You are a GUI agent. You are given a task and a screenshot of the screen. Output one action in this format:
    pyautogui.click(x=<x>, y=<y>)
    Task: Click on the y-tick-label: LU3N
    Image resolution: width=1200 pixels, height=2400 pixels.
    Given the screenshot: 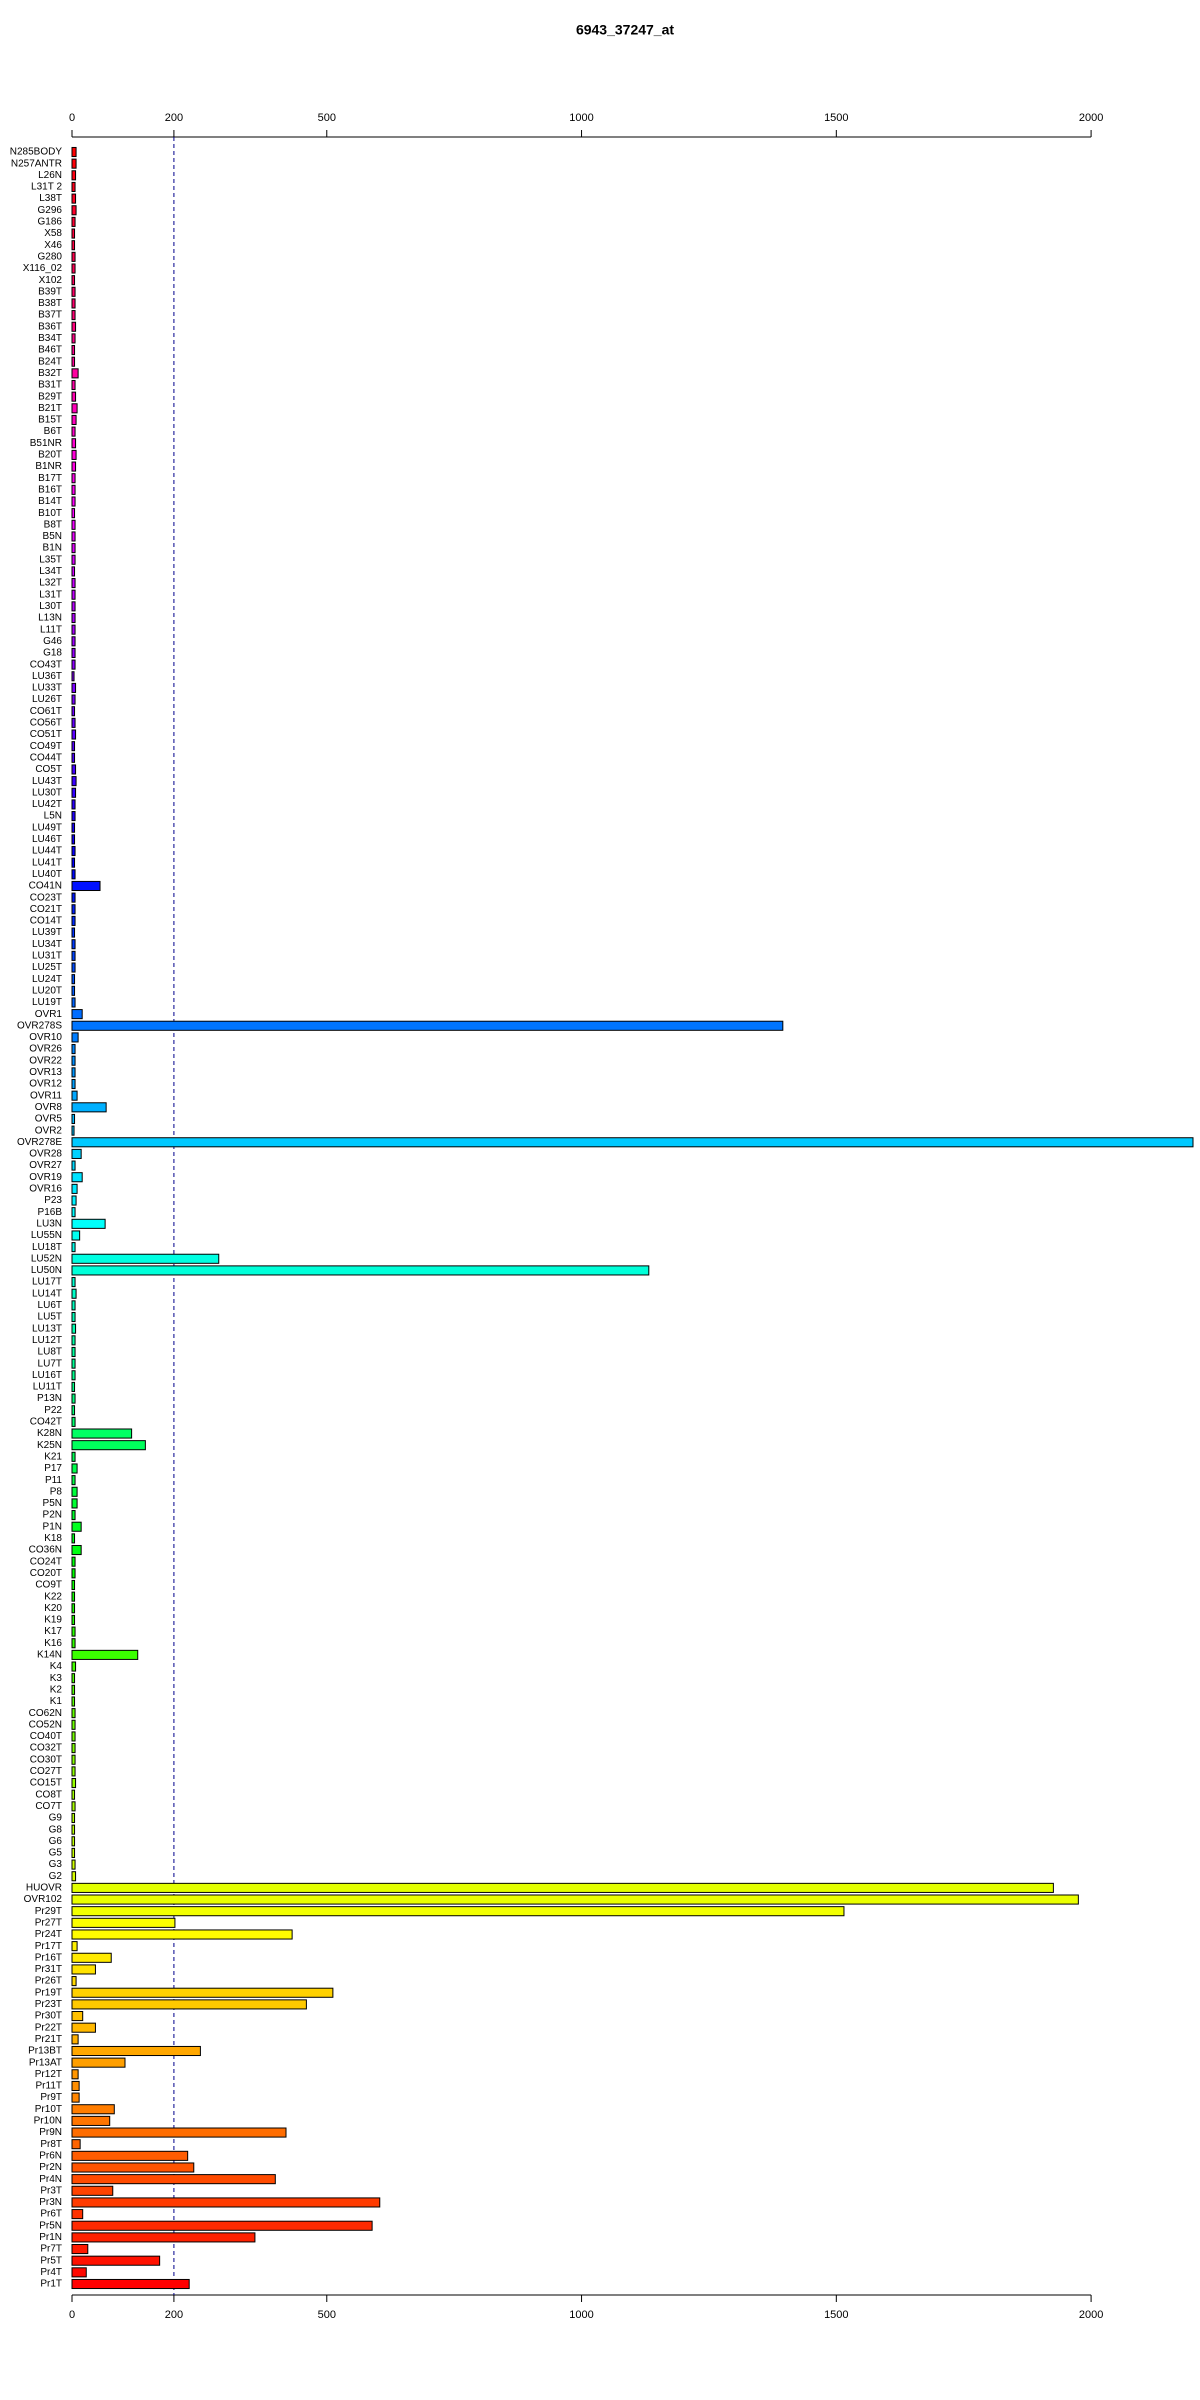 What is the action you would take?
    pyautogui.click(x=49, y=1223)
    